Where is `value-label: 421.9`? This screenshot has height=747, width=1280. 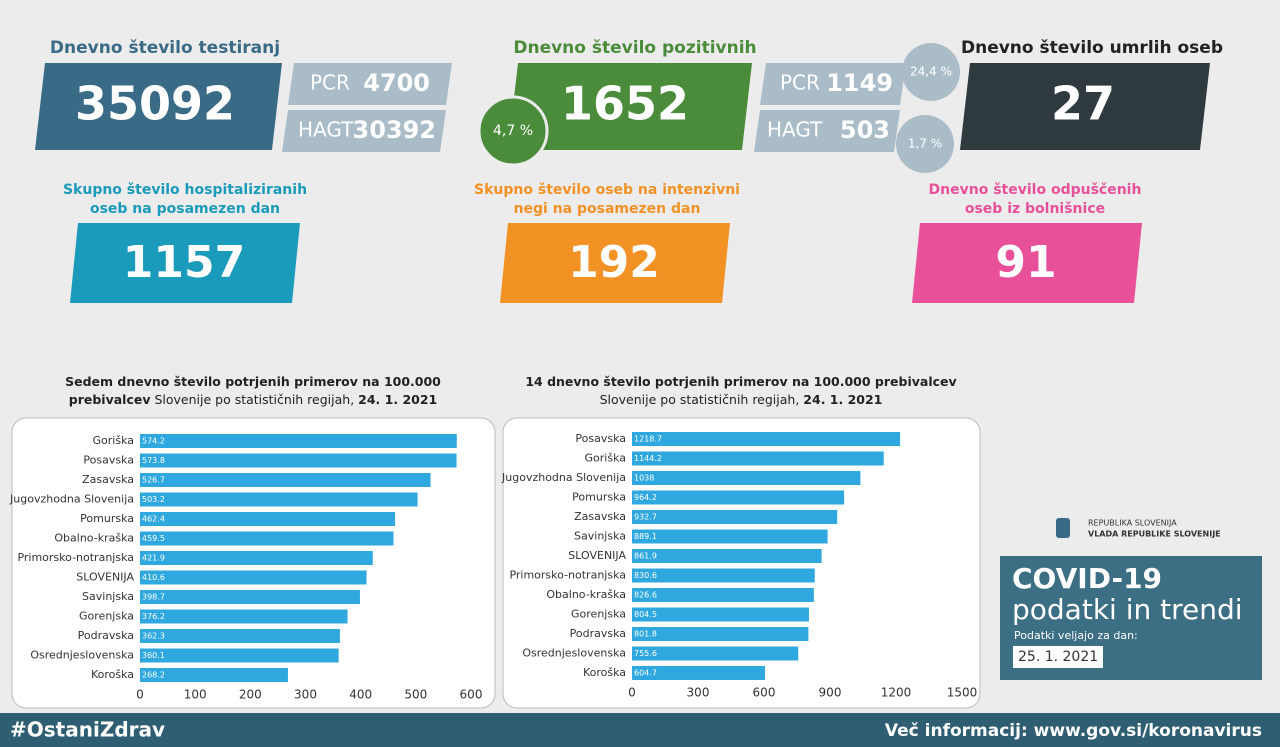
value-label: 421.9 is located at coordinates (153, 558).